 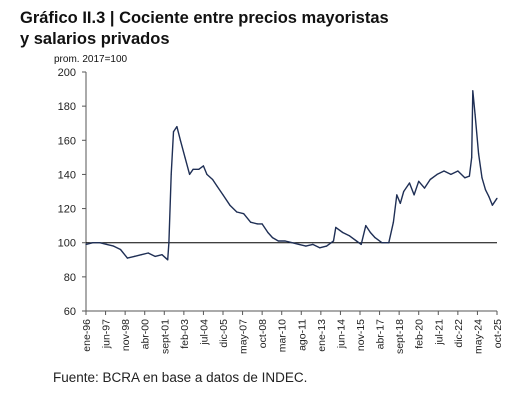 I want to click on unit-label: prom. 2017=100, so click(x=91, y=59).